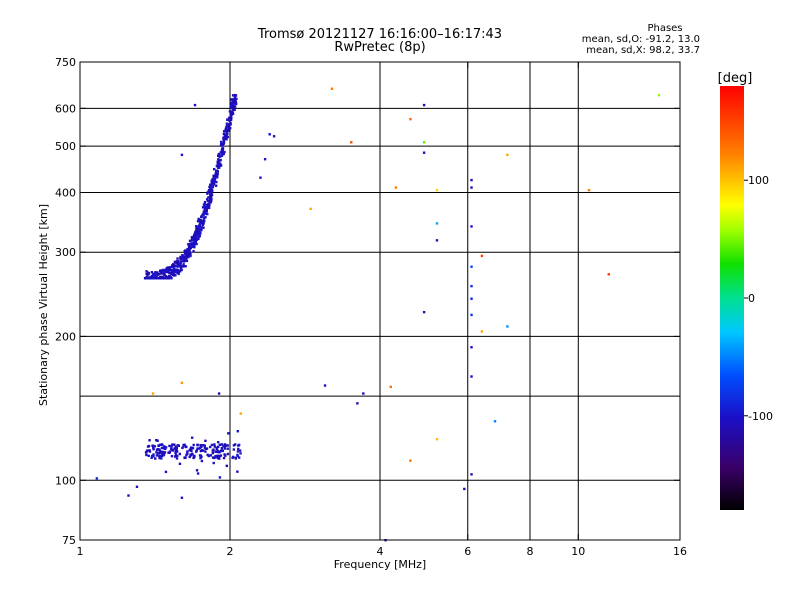 This screenshot has height=600, width=800. Describe the element at coordinates (578, 551) in the screenshot. I see `x-tick-label: 10` at that location.